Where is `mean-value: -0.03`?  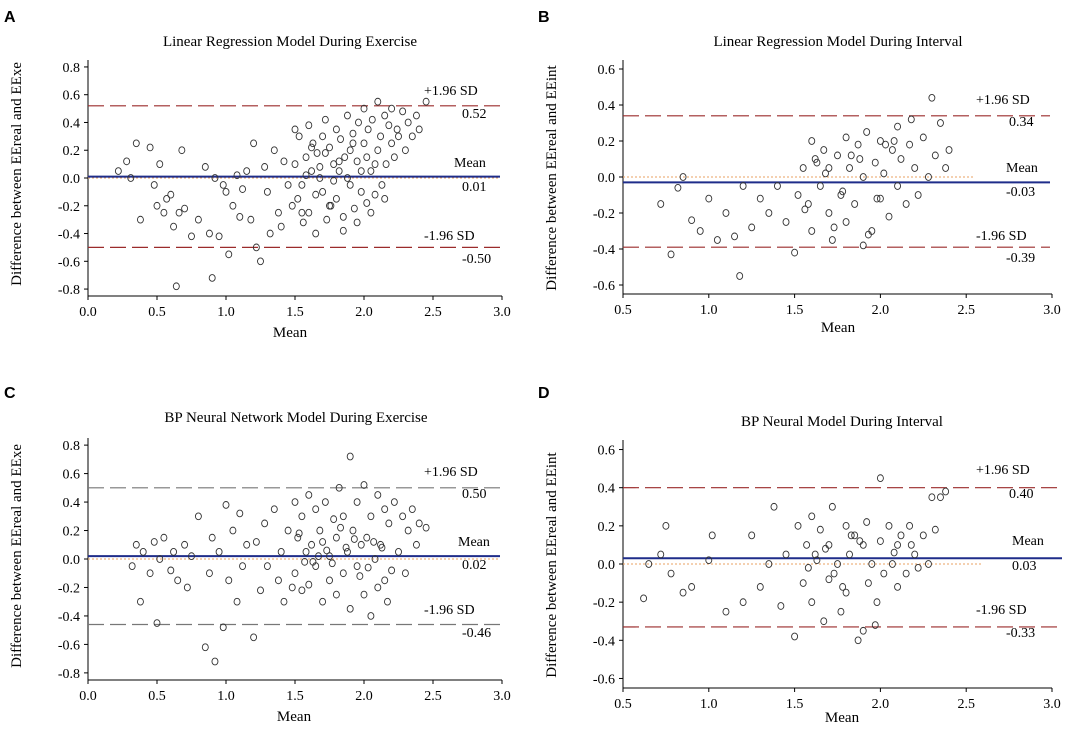 mean-value: -0.03 is located at coordinates (1020, 192).